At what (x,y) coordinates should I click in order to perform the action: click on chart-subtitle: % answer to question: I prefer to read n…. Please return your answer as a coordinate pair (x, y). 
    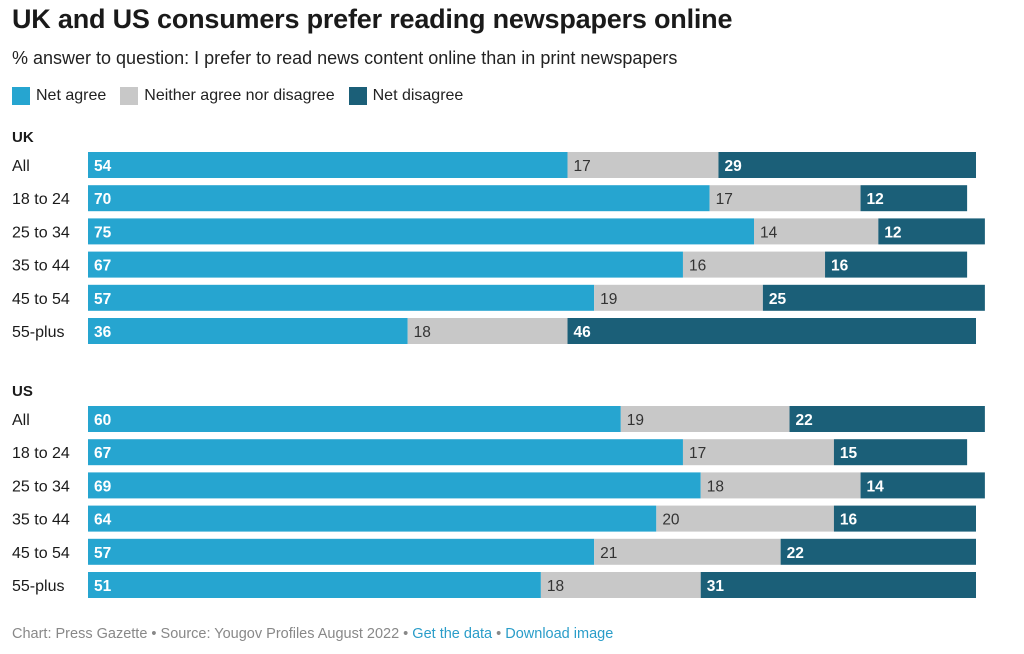
    Looking at the image, I should click on (345, 58).